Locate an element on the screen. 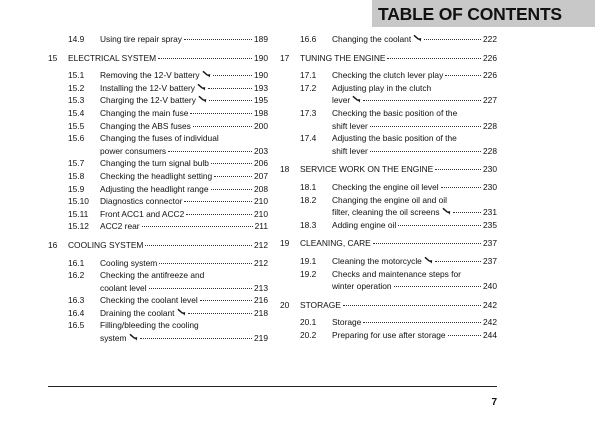 This screenshot has height=421, width=595. entry-line: CLEANING, CARE 237 is located at coordinates (398, 243).